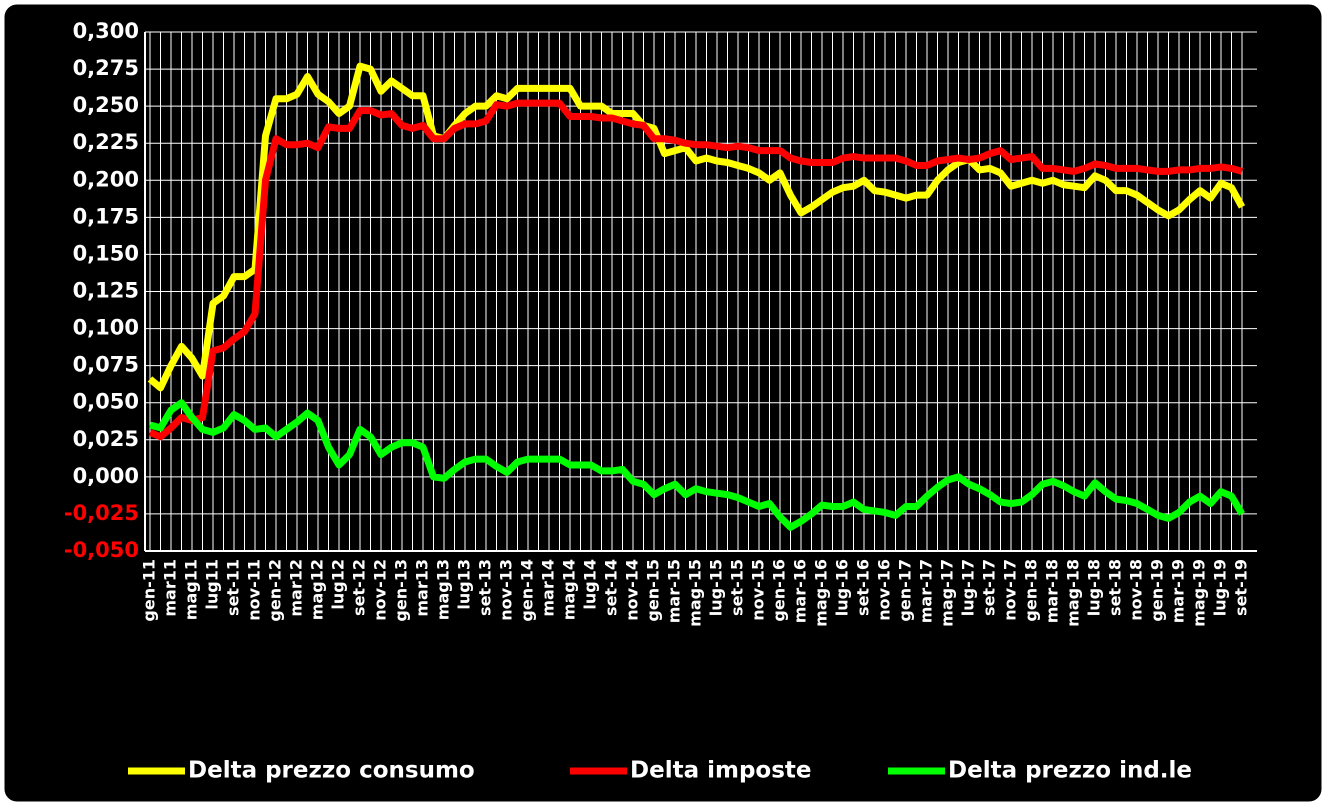  I want to click on x-tick-label: mag-16, so click(821, 593).